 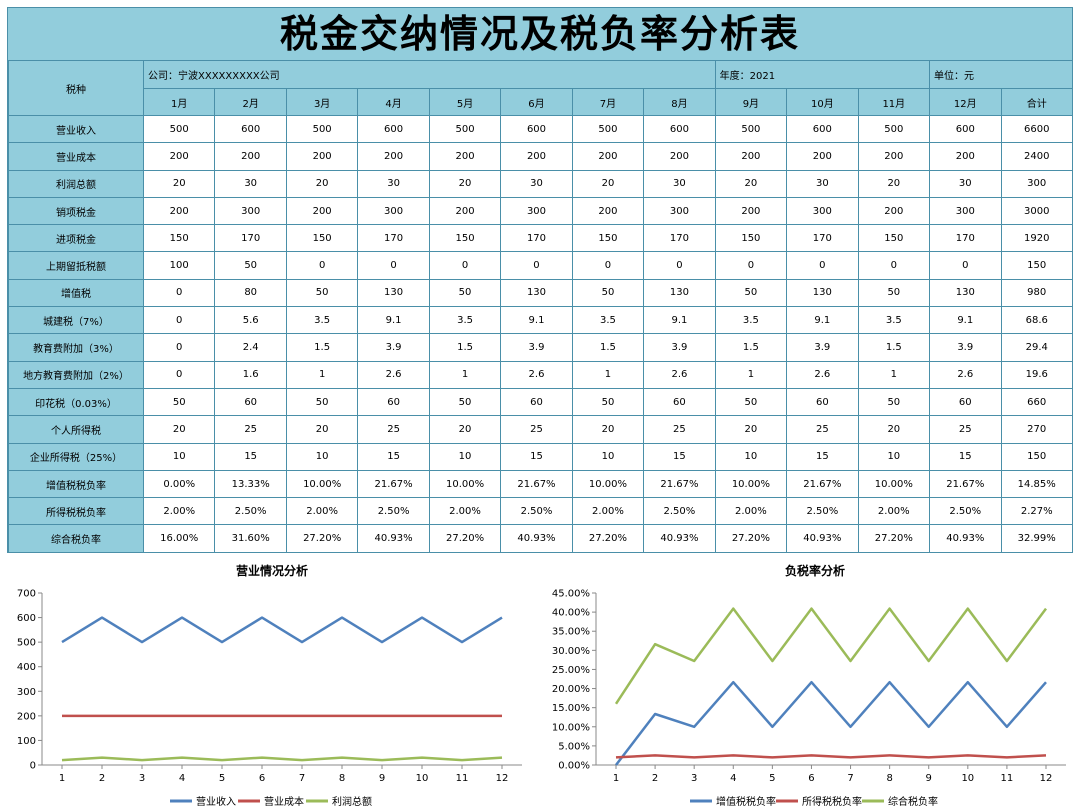 I want to click on month-header: 1月, so click(x=179, y=102).